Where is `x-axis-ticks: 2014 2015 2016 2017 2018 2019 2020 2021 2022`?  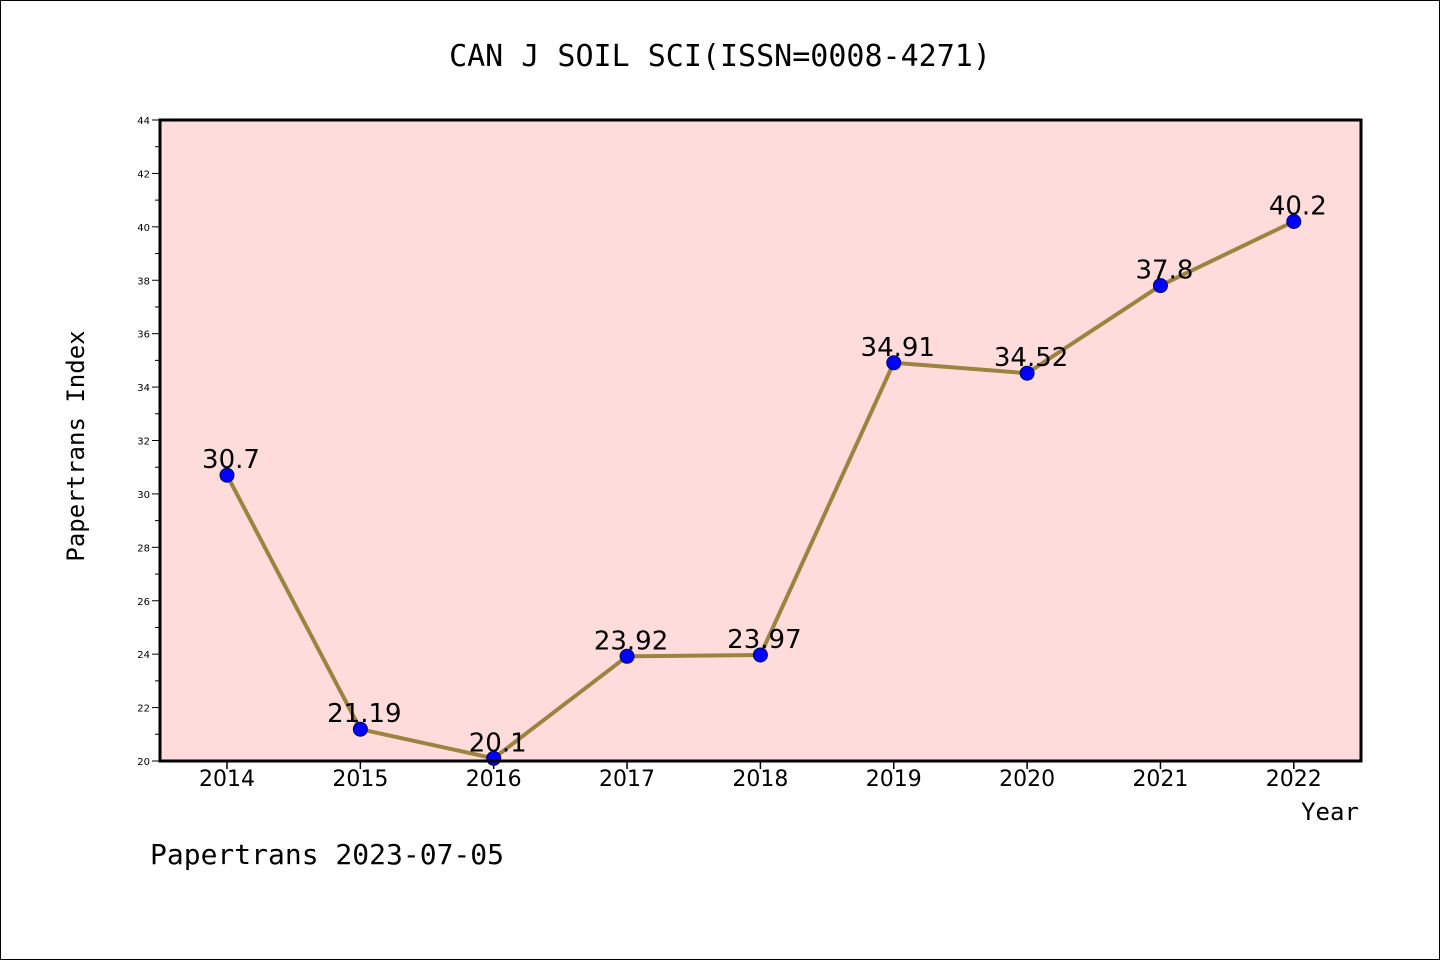 x-axis-ticks: 2014 2015 2016 2017 2018 2019 2020 2021 2022 is located at coordinates (760, 776).